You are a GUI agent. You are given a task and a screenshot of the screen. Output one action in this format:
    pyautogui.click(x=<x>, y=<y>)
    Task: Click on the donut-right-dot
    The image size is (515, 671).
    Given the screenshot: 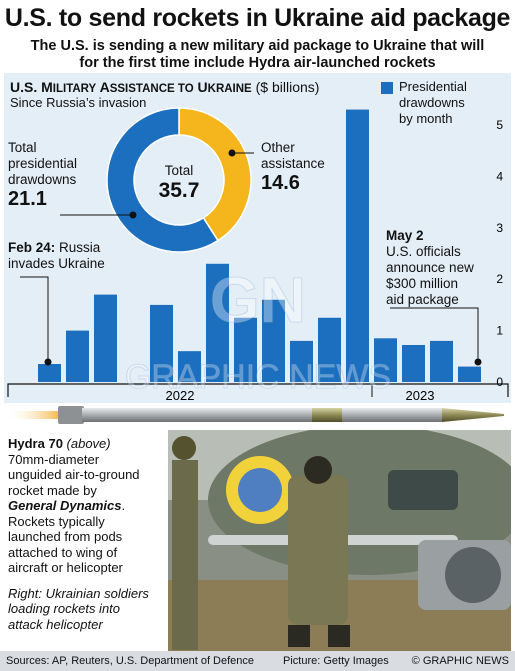 What is the action you would take?
    pyautogui.click(x=232, y=153)
    